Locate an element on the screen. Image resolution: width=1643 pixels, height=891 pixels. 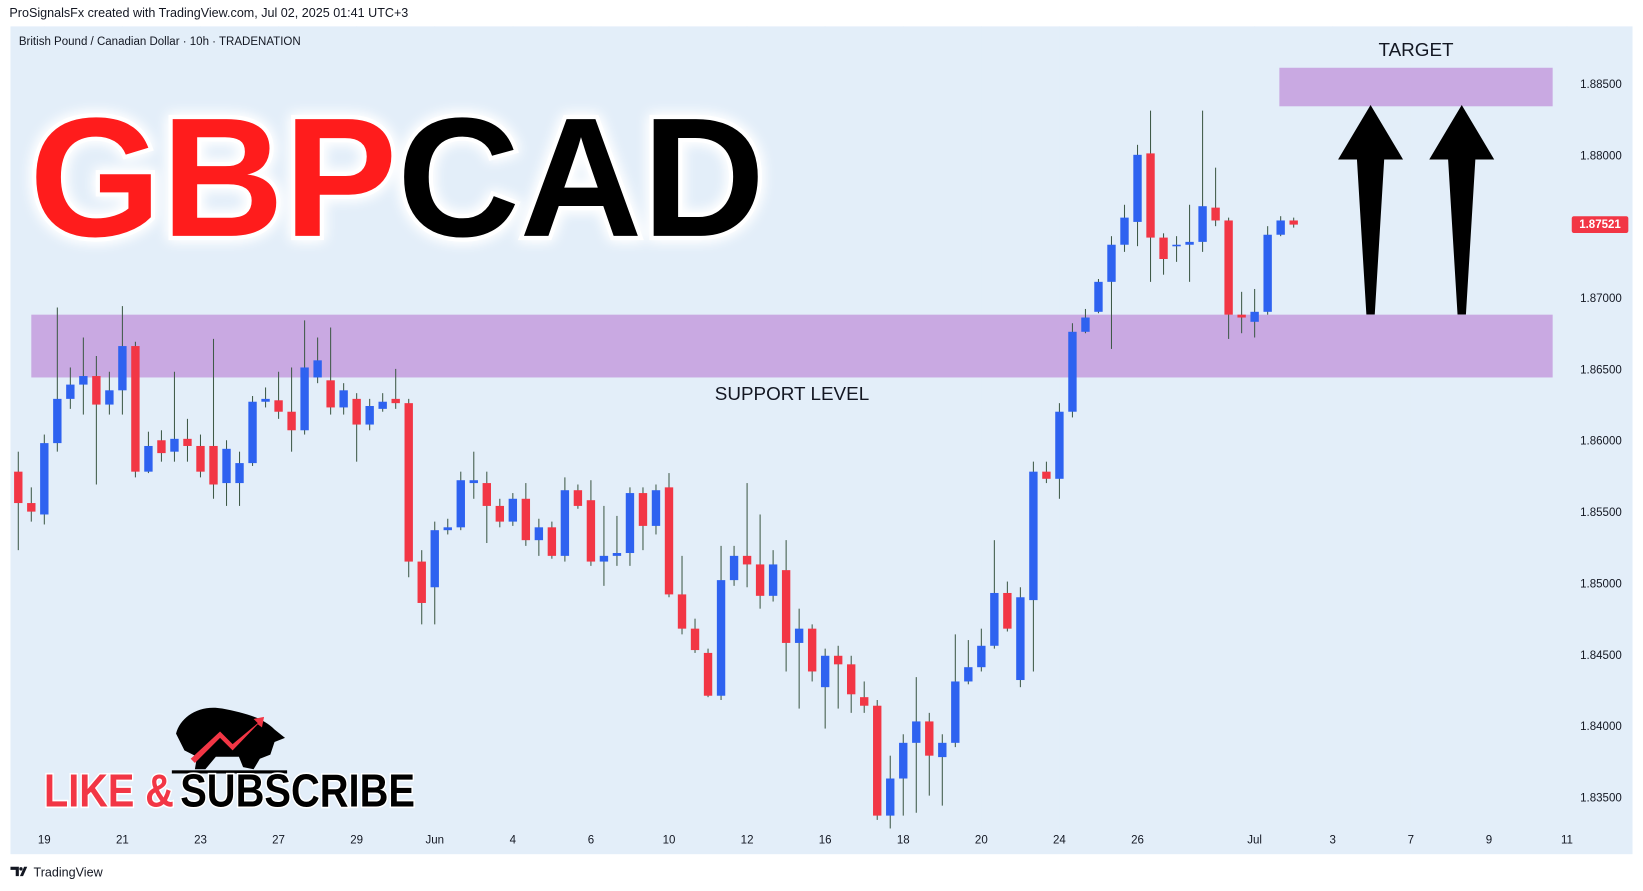
chart-title: GBPCAD is located at coordinates (397, 177).